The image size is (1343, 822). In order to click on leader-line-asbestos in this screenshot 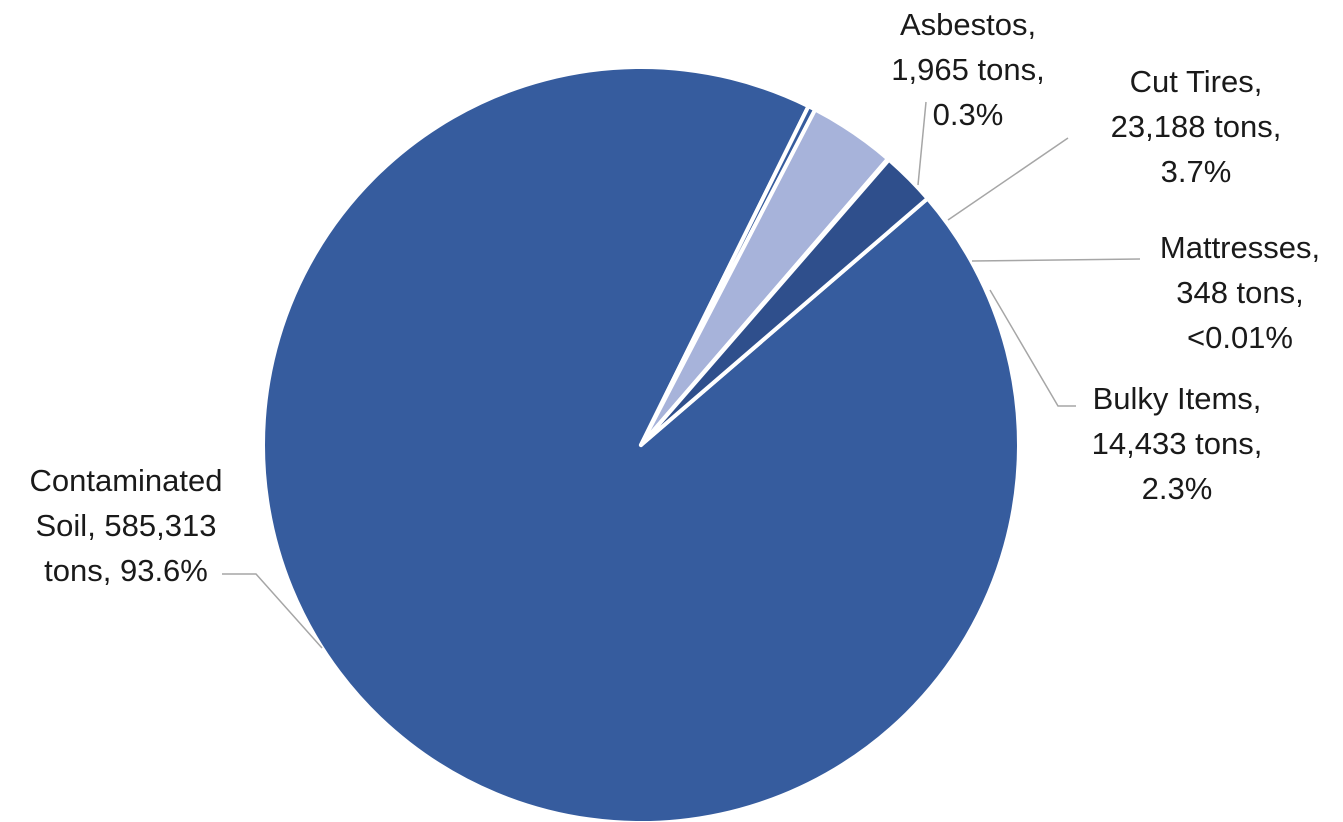, I will do `click(922, 143)`.